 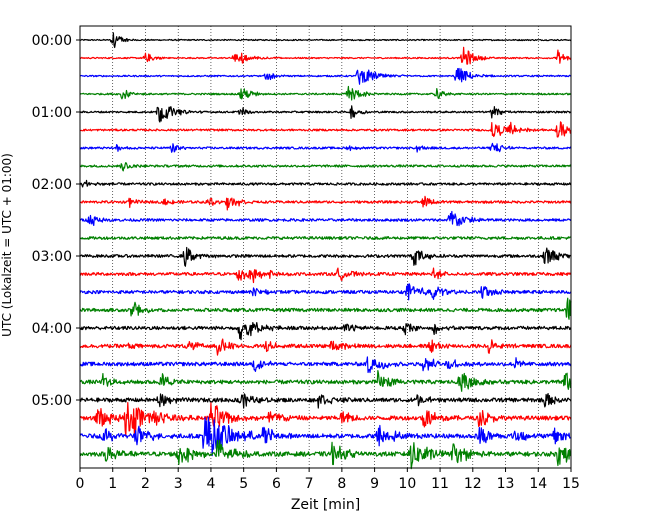 I want to click on x-tick-label: 8, so click(x=341, y=484).